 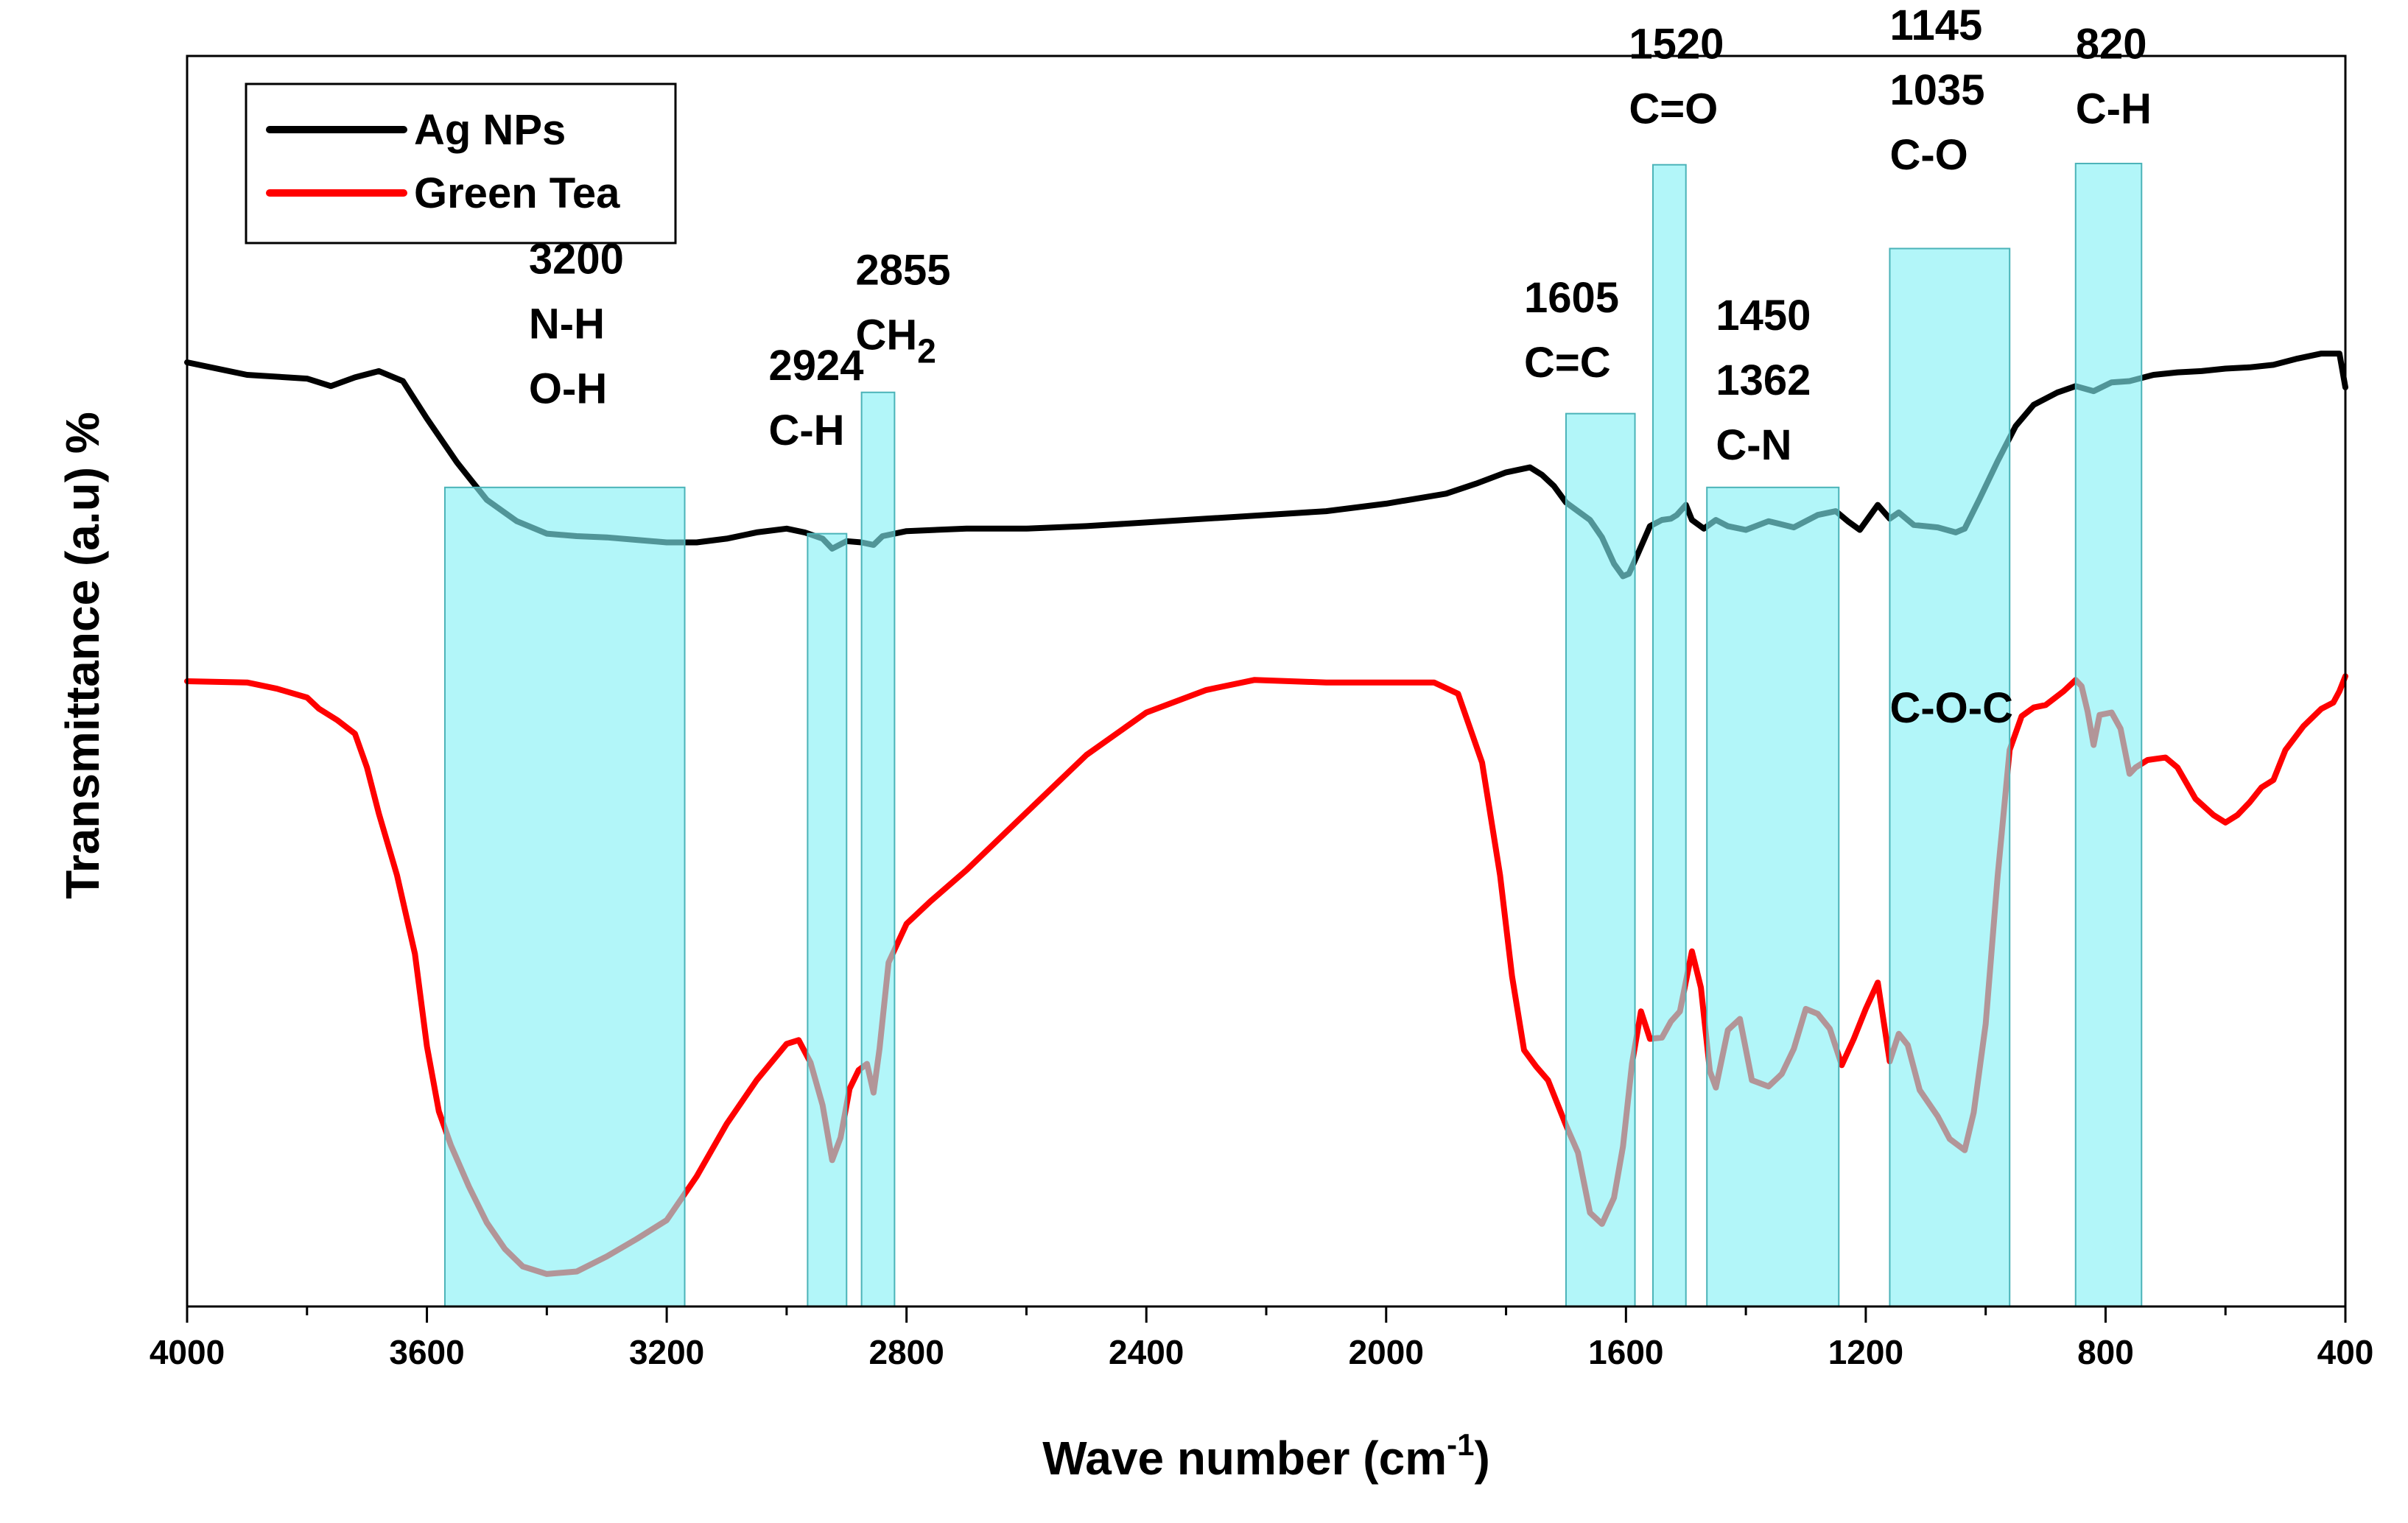 I want to click on legend-box, so click(x=461, y=163).